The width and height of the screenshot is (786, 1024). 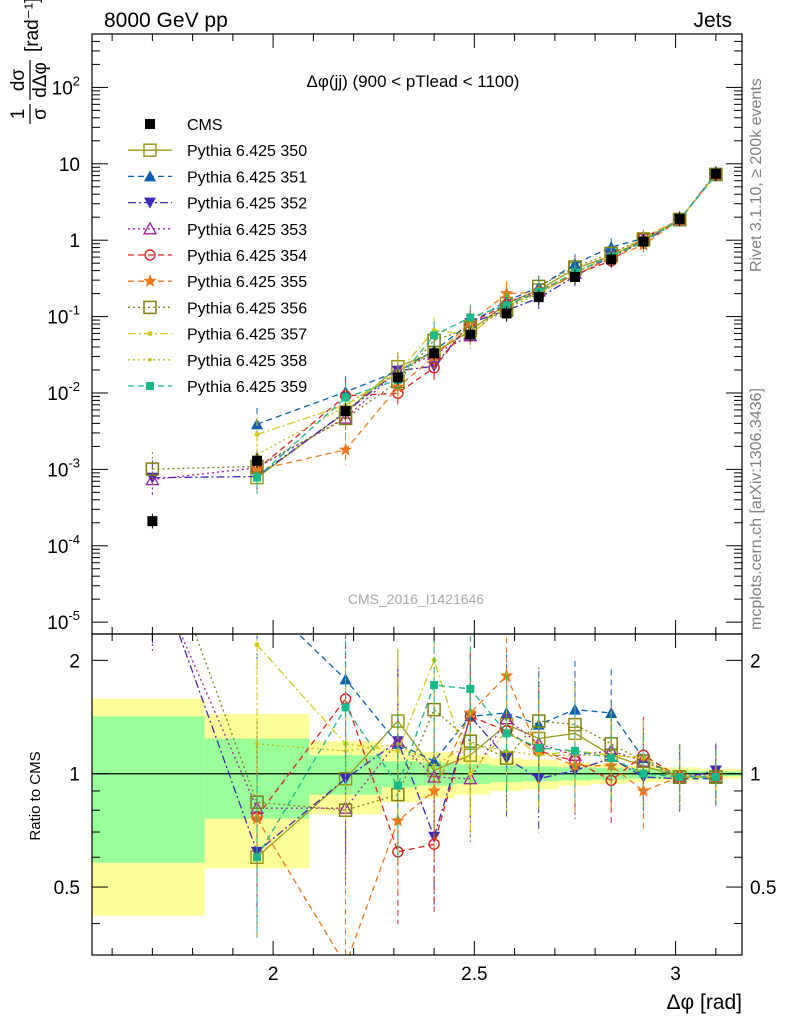 I want to click on chart-title: Δφ(jj) (900 < pTlead < 1100), so click(x=413, y=81).